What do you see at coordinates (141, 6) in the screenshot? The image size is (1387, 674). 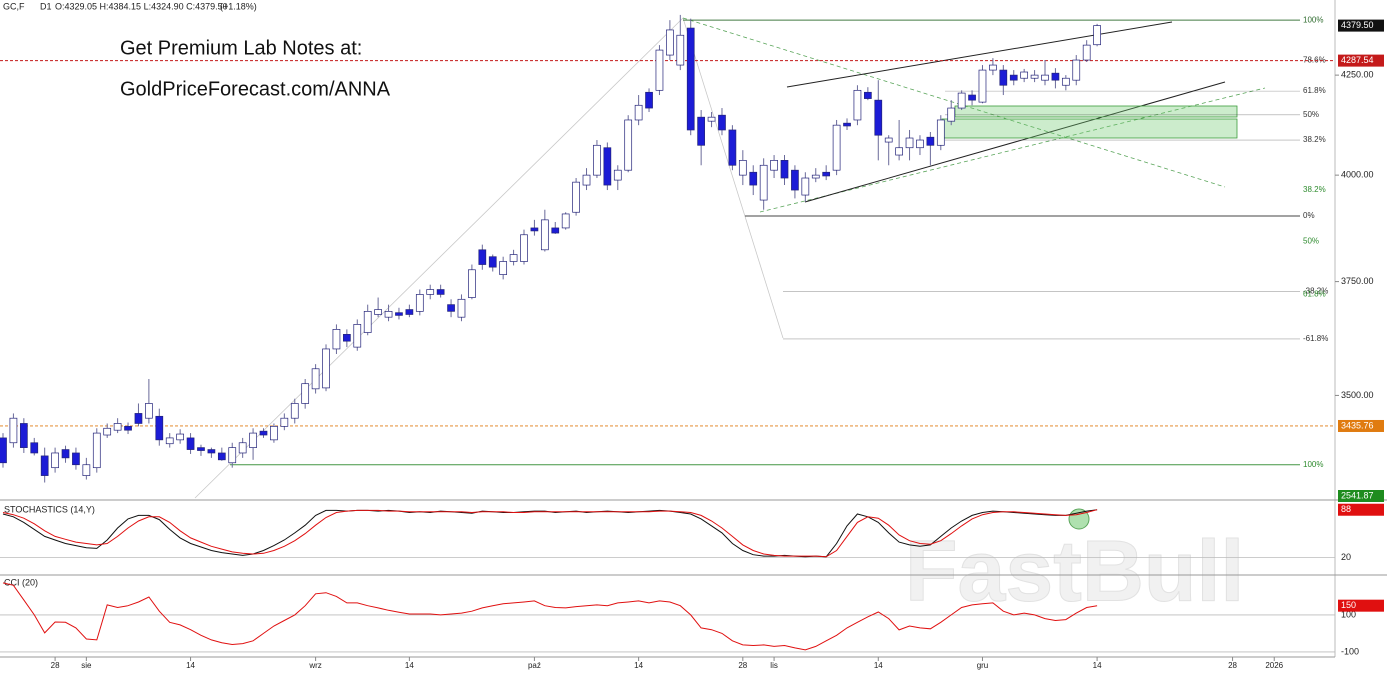 I see `ohlc: O:4329.05 H:4384.15 L:4324.90 C:4379.50` at bounding box center [141, 6].